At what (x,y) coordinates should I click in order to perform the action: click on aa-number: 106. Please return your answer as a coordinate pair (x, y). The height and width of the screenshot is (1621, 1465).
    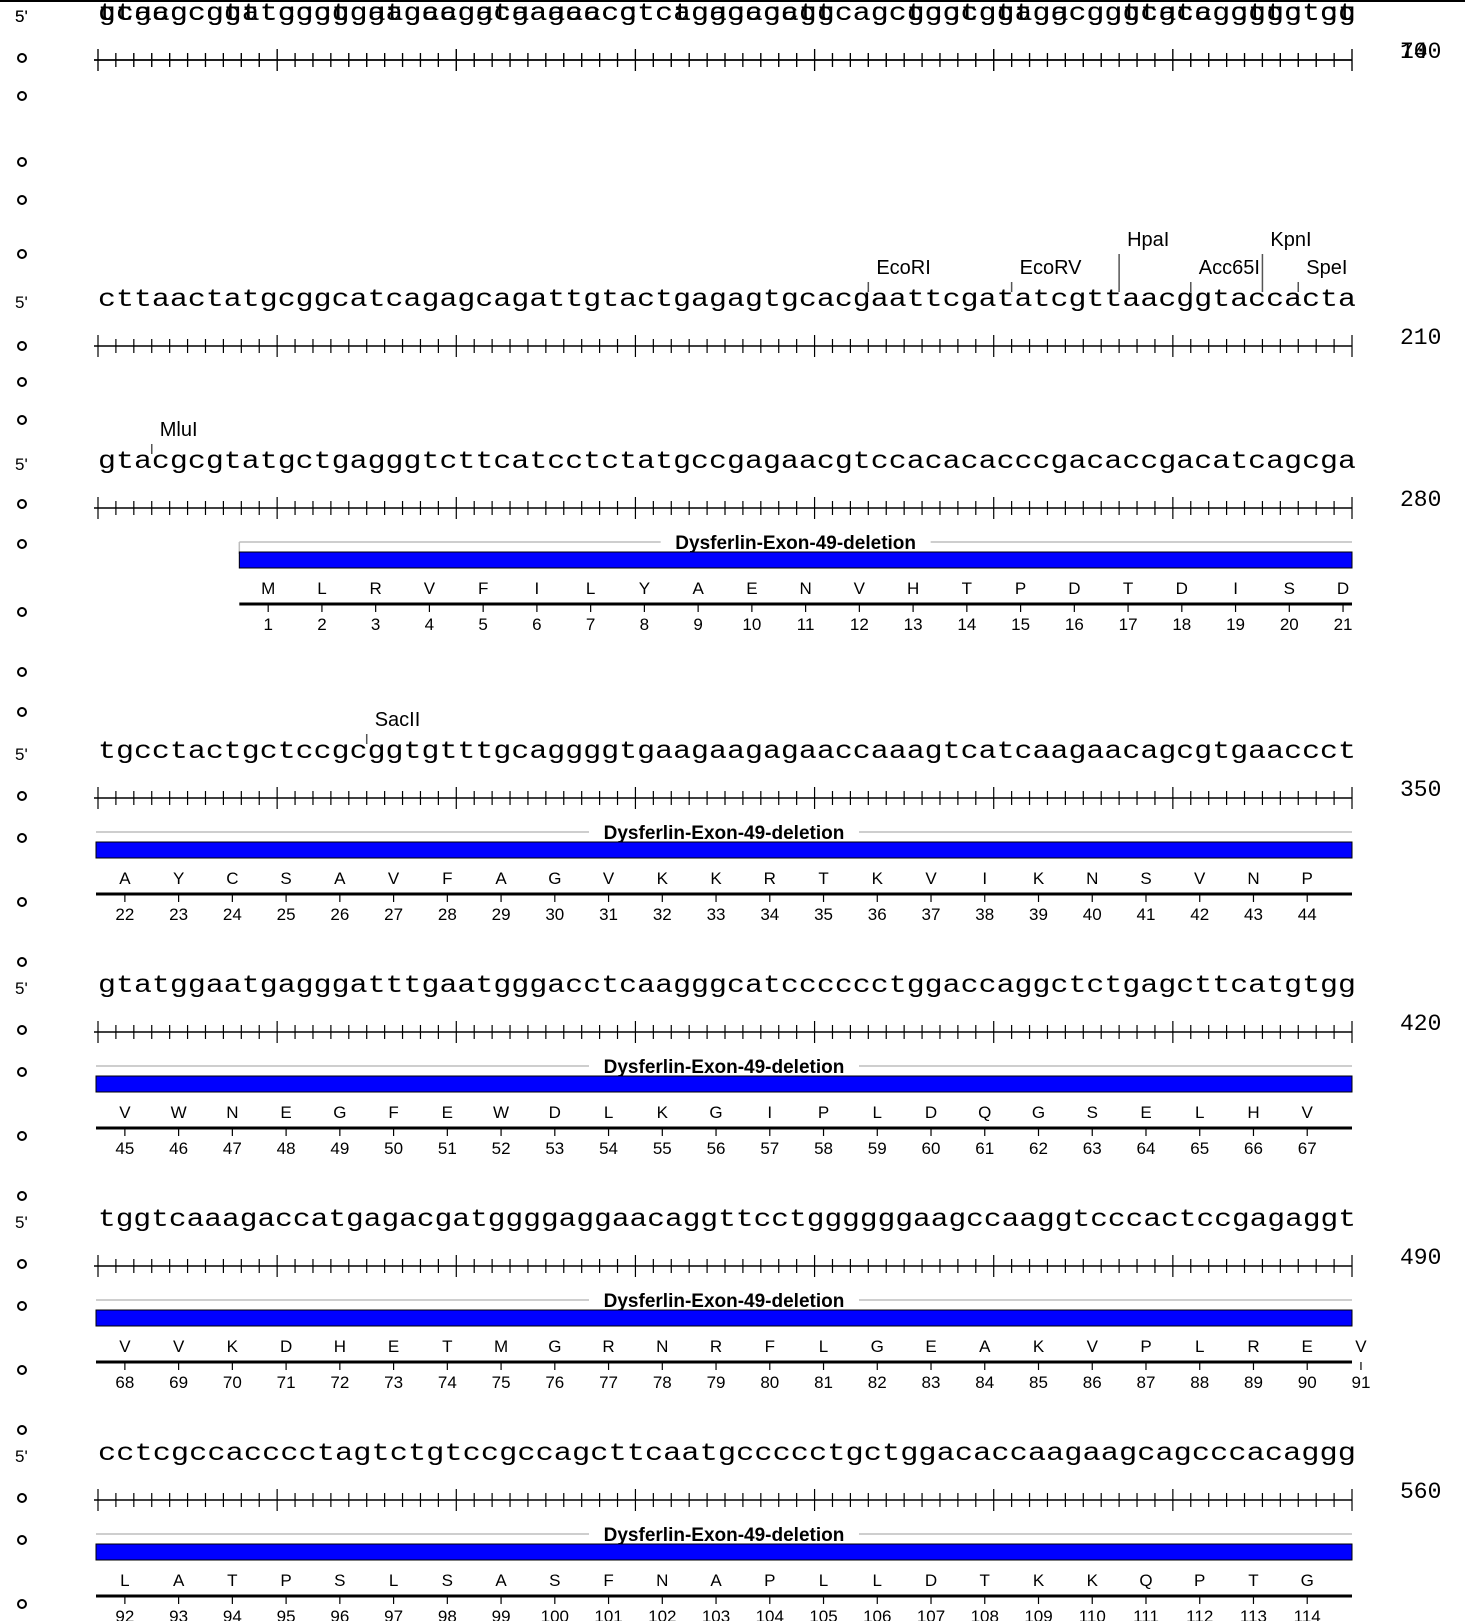
    Looking at the image, I should click on (877, 1614).